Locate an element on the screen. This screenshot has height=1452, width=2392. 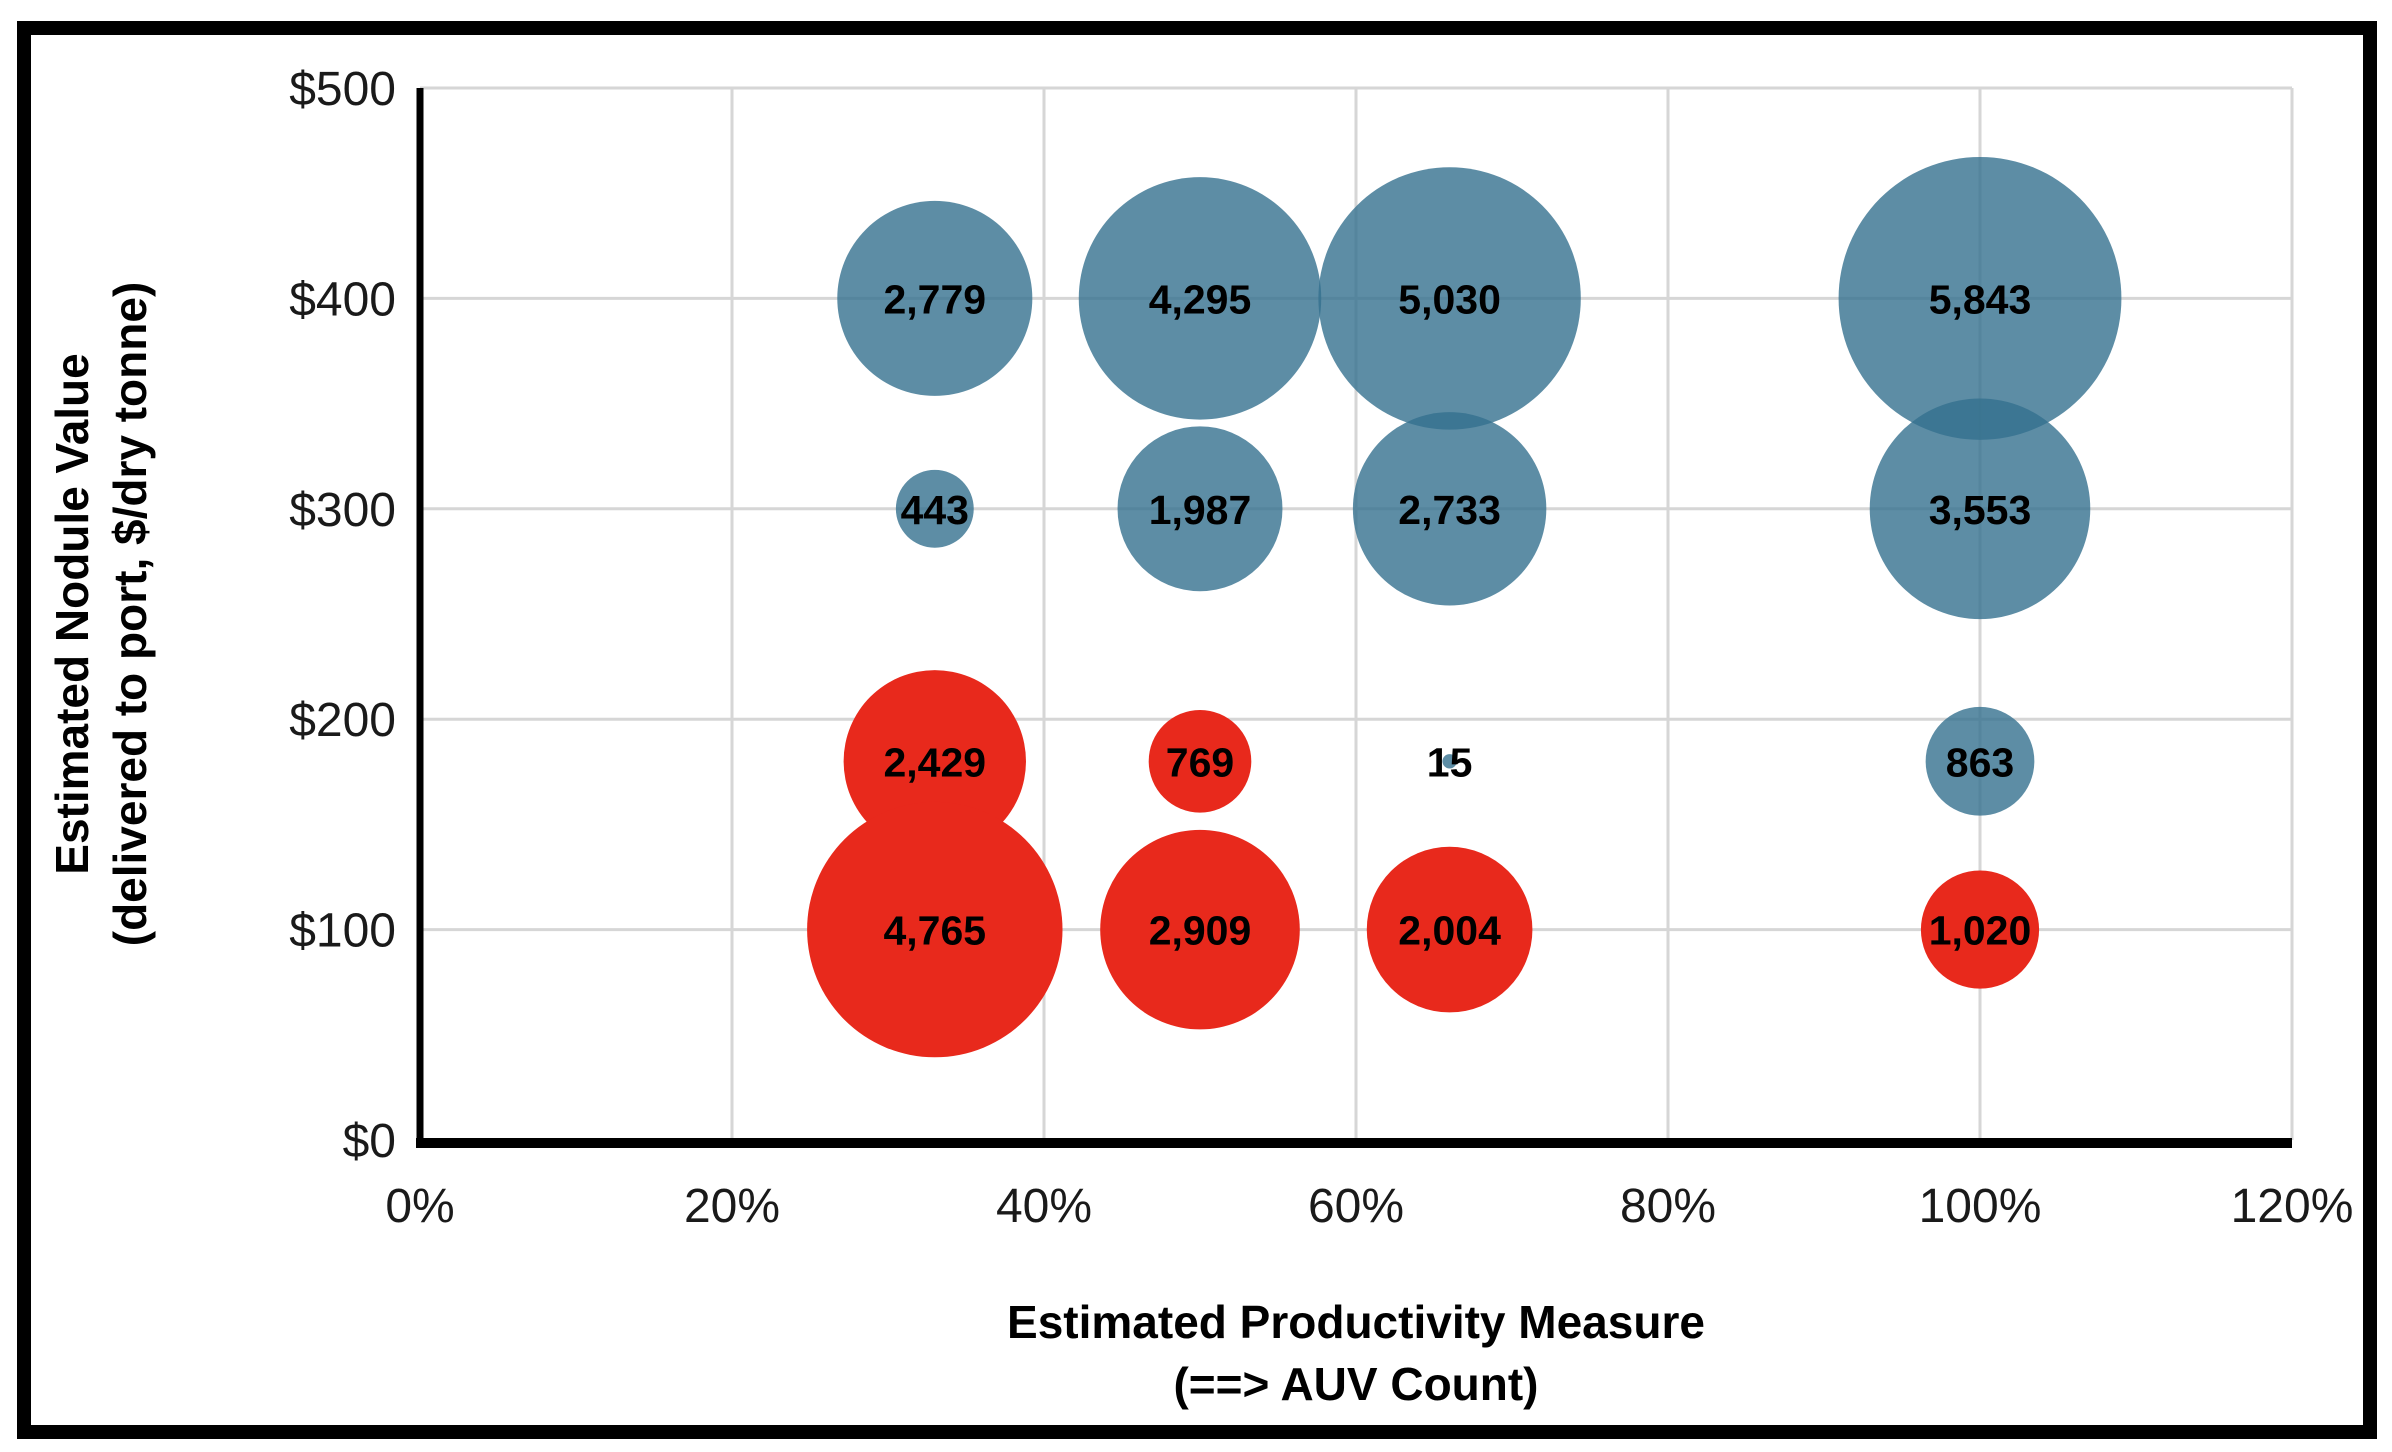
bubble-label: 1,020 is located at coordinates (1980, 931).